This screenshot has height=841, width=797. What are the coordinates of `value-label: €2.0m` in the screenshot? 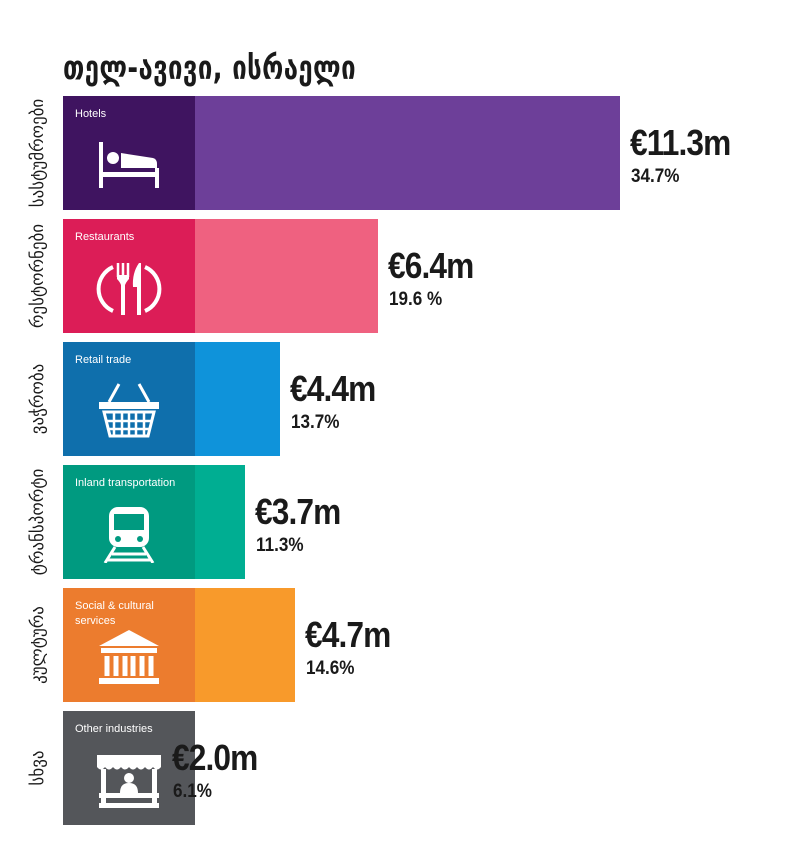 It's located at (214, 757).